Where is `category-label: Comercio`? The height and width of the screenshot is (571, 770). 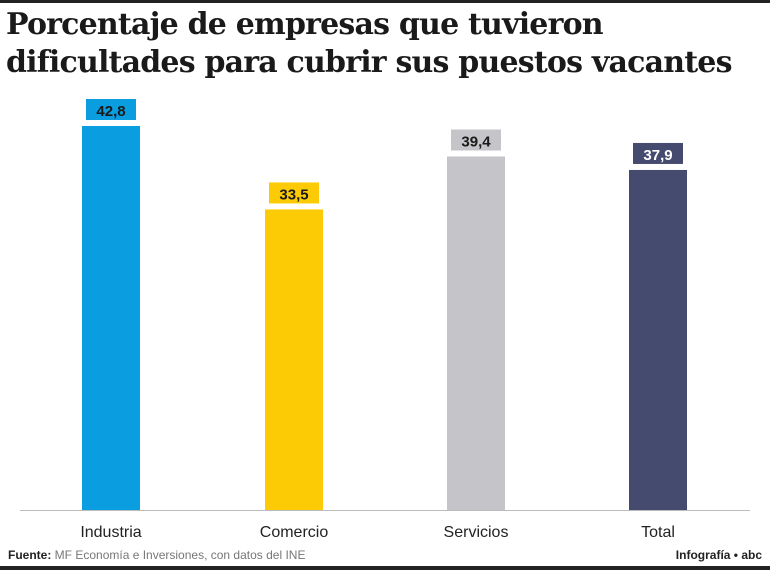 category-label: Comercio is located at coordinates (294, 532).